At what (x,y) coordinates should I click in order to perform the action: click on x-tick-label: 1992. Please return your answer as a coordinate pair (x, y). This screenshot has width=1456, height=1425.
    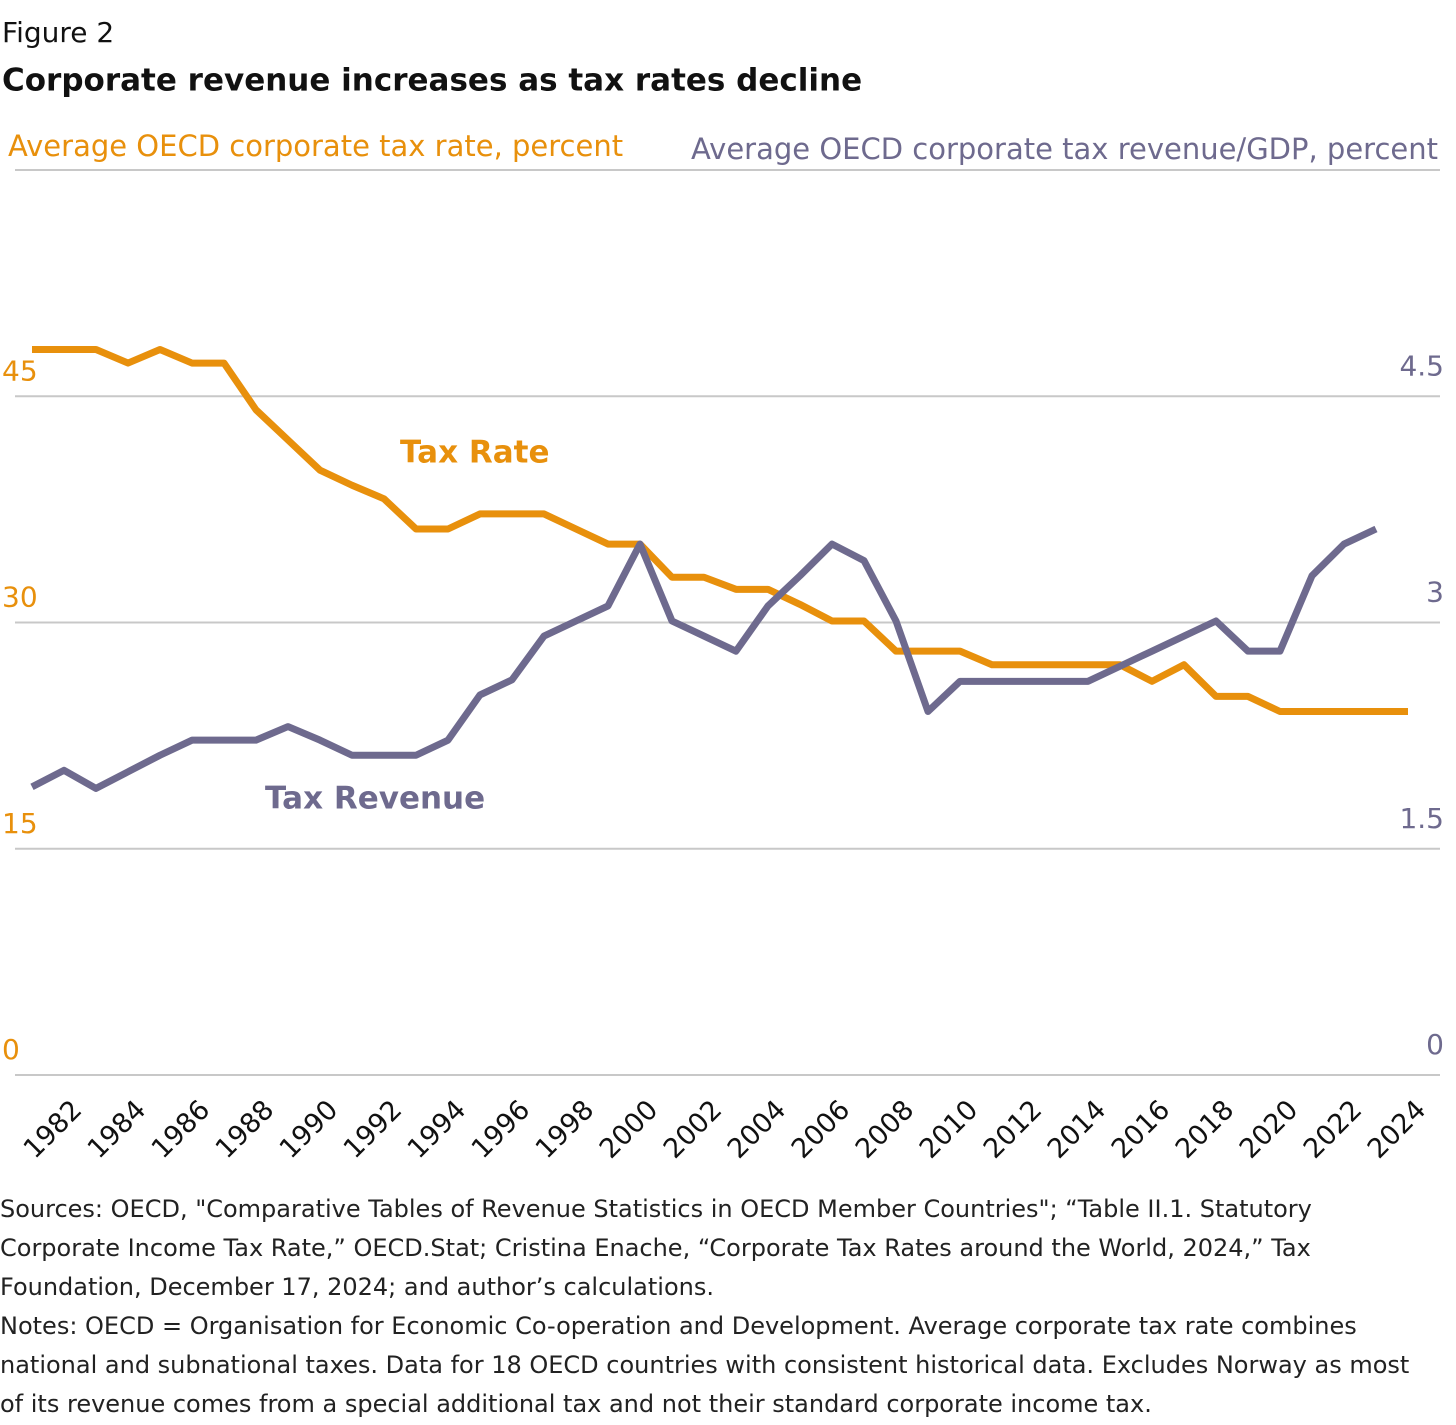
    Looking at the image, I should click on (373, 1129).